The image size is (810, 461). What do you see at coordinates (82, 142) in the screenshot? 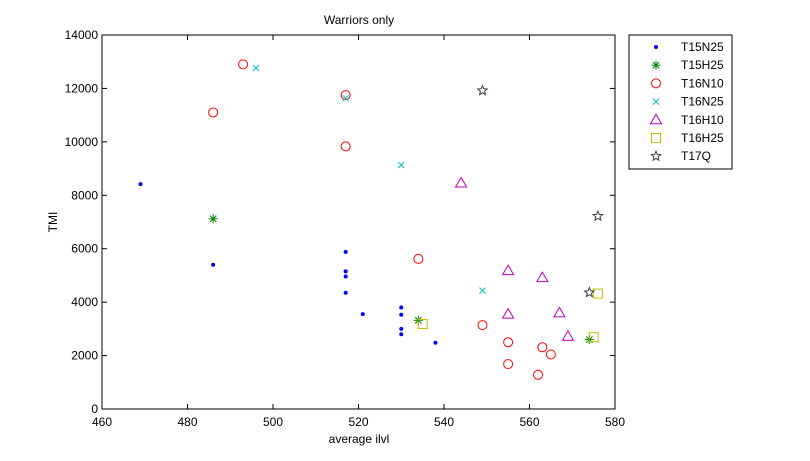
I see `y-tick-label: 10000` at bounding box center [82, 142].